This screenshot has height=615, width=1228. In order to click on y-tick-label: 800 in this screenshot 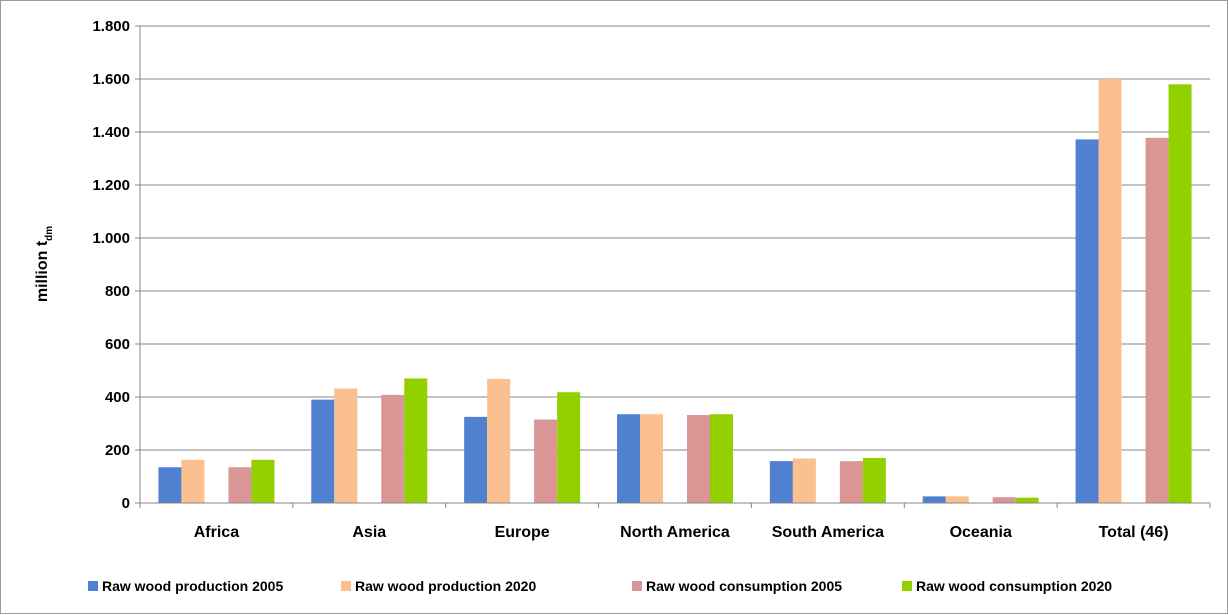, I will do `click(117, 291)`.